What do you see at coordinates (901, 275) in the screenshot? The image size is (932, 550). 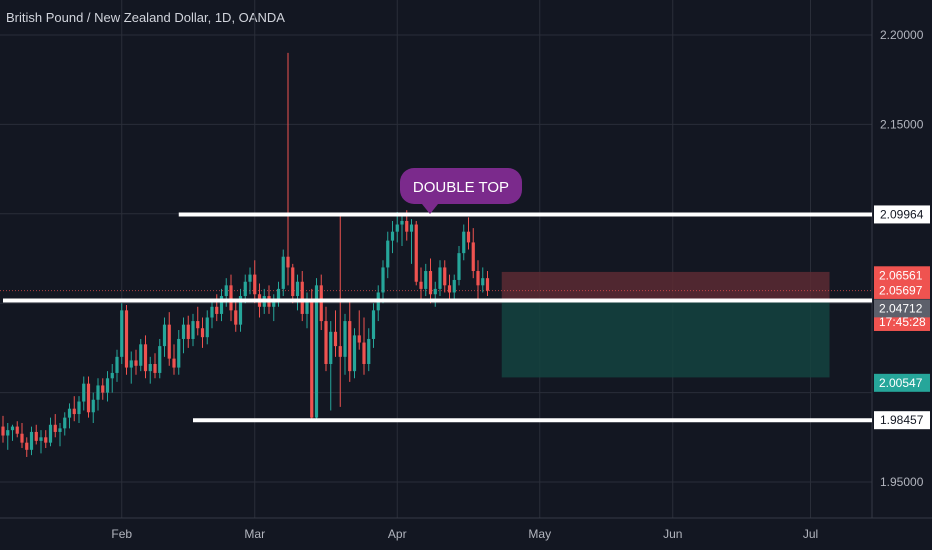 I see `price-tag-label: 2.06561` at bounding box center [901, 275].